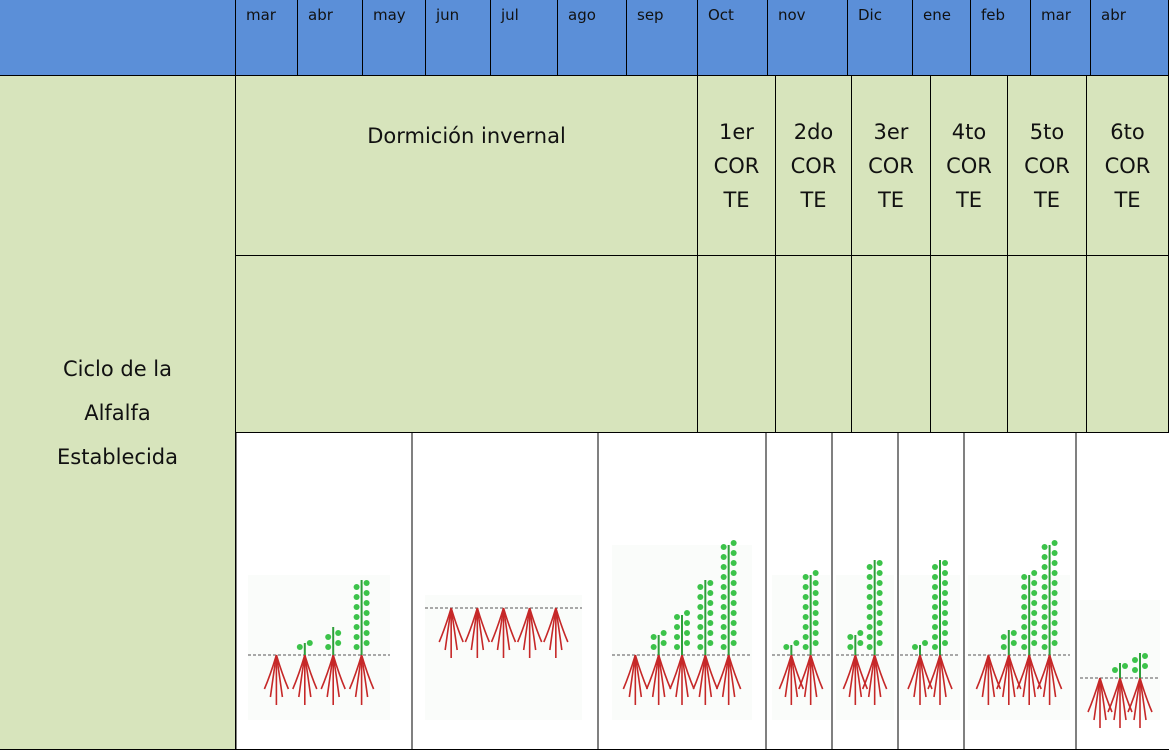  Describe the element at coordinates (389, 15) in the screenshot. I see `month-label: may` at that location.